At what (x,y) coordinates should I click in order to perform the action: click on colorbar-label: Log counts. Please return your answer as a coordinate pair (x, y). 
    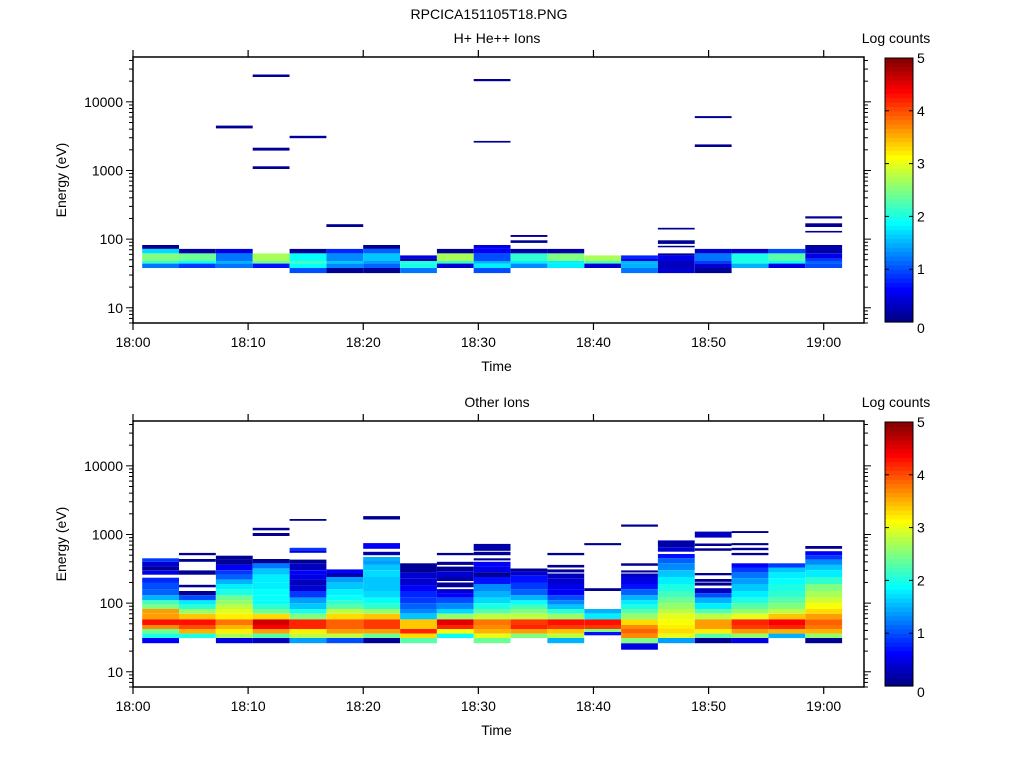
    Looking at the image, I should click on (896, 402).